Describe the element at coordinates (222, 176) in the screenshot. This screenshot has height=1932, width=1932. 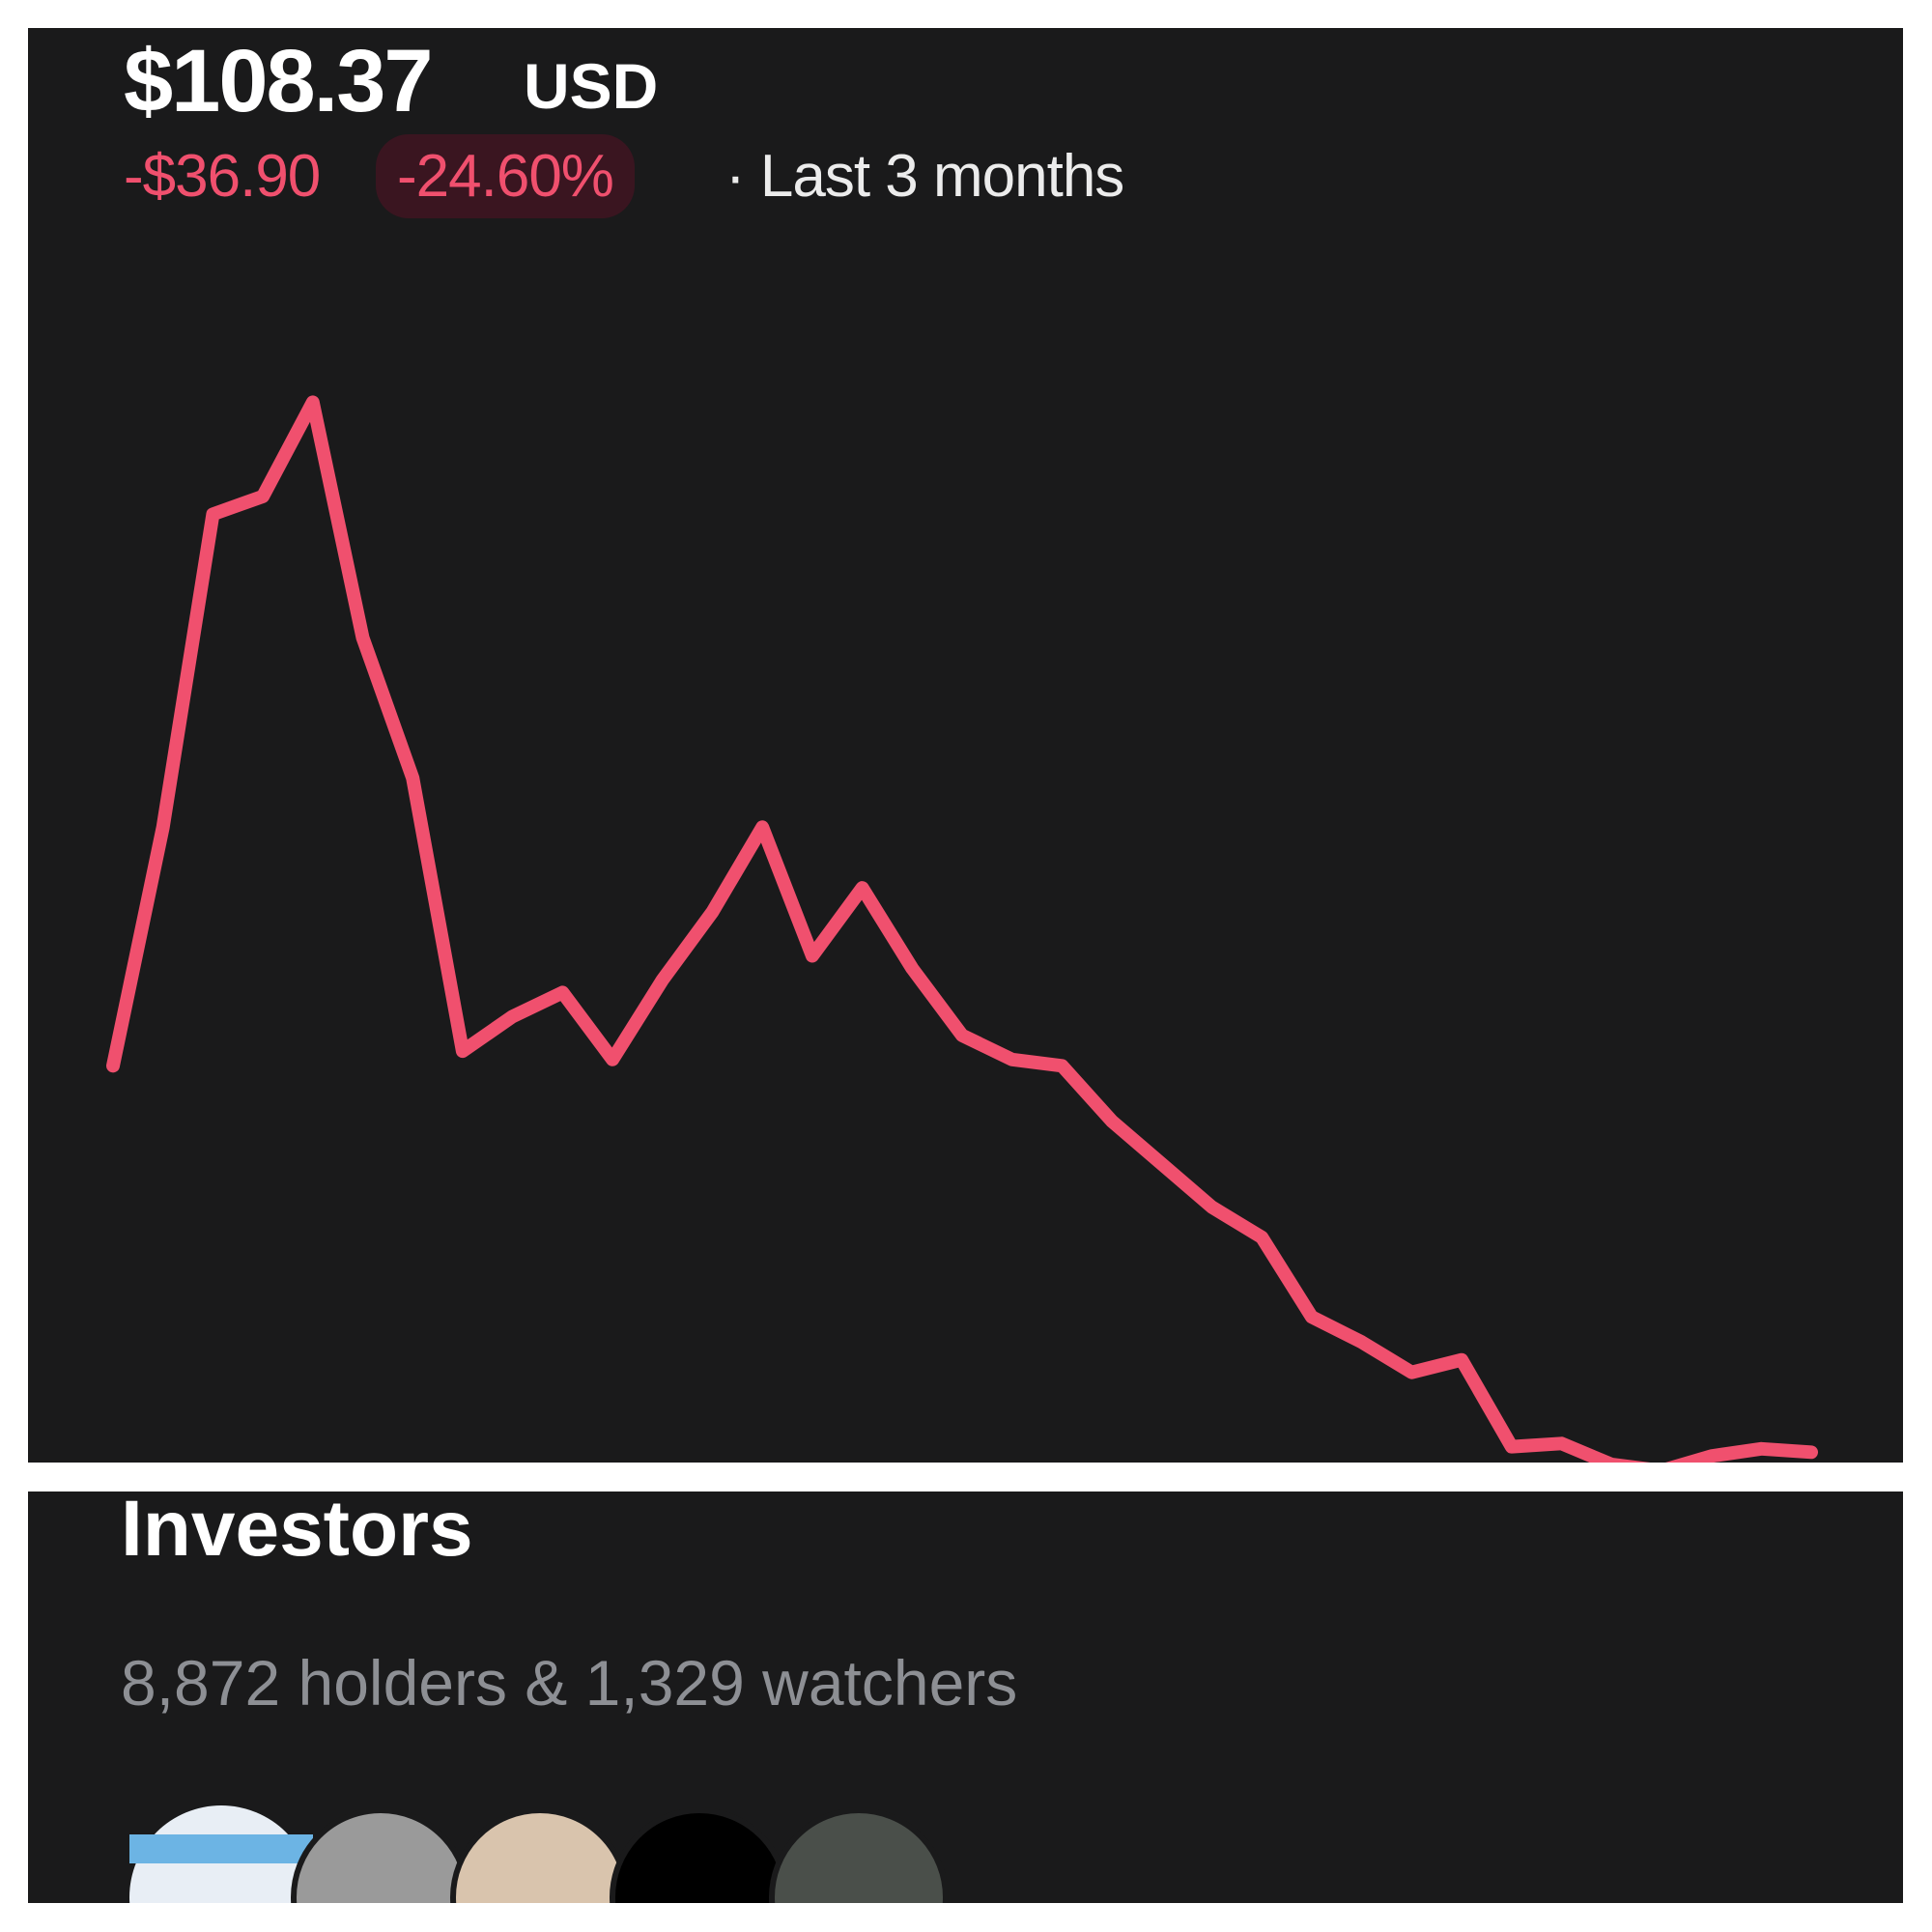
I see `price-change: -$36.90` at that location.